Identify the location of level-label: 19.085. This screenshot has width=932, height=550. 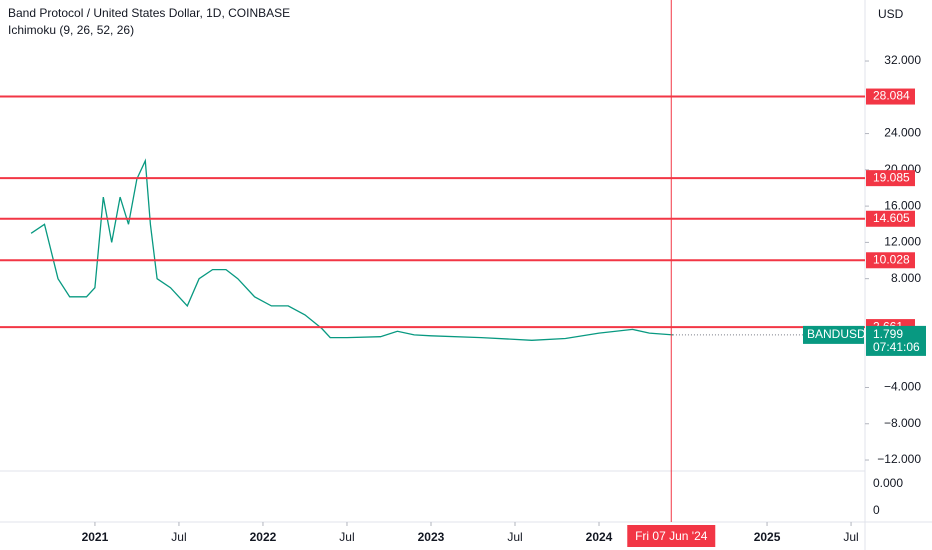
(891, 177).